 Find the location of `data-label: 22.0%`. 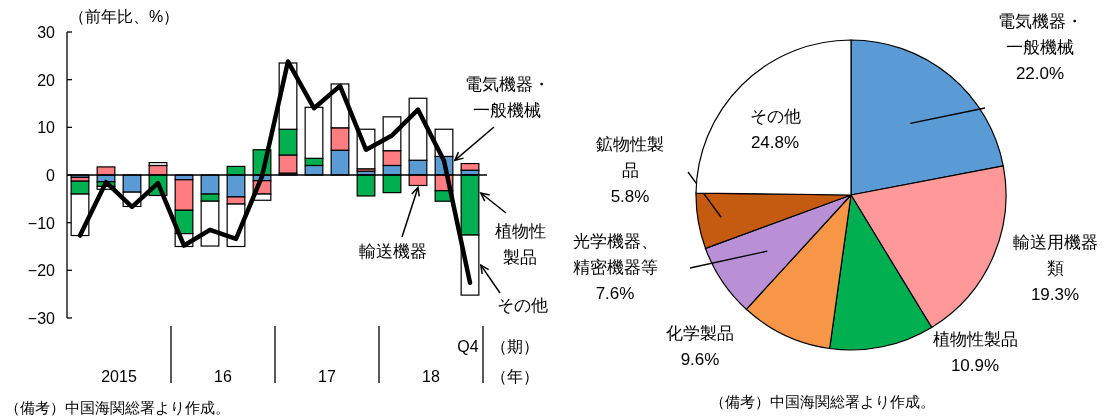

data-label: 22.0% is located at coordinates (1040, 73).